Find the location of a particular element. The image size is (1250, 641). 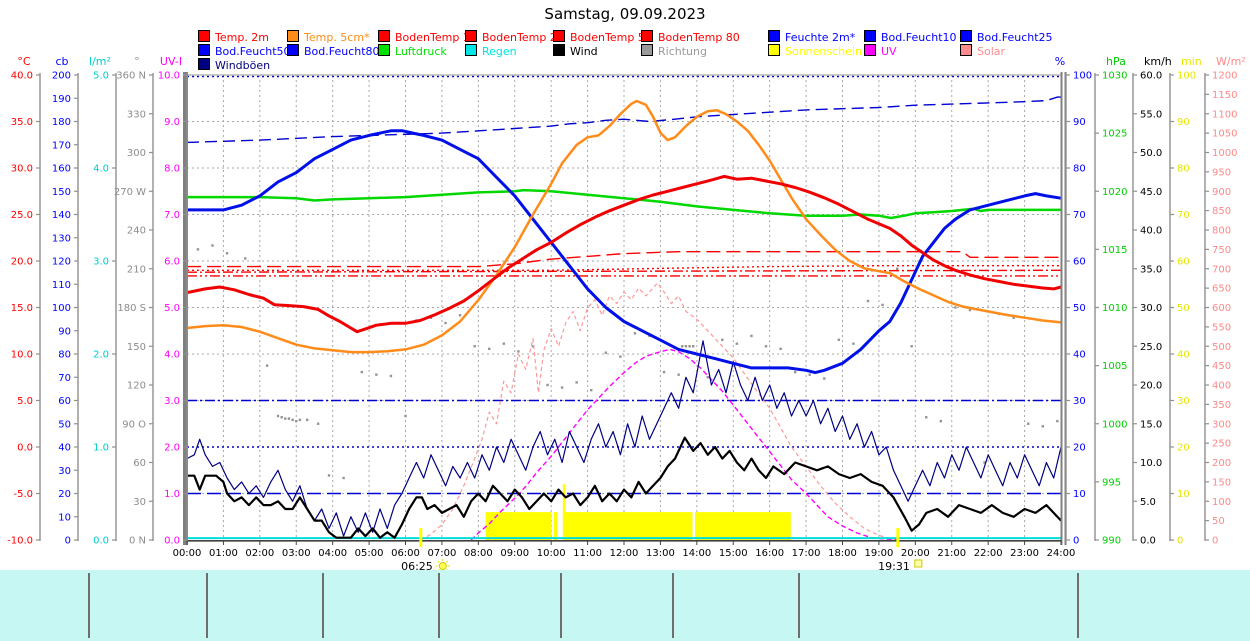

svg-text: 170 is located at coordinates (61, 145).